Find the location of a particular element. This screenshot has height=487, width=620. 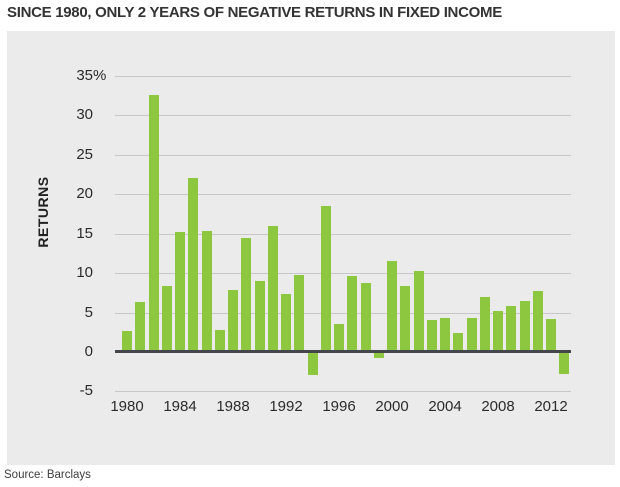

bar-2002 is located at coordinates (418, 311).